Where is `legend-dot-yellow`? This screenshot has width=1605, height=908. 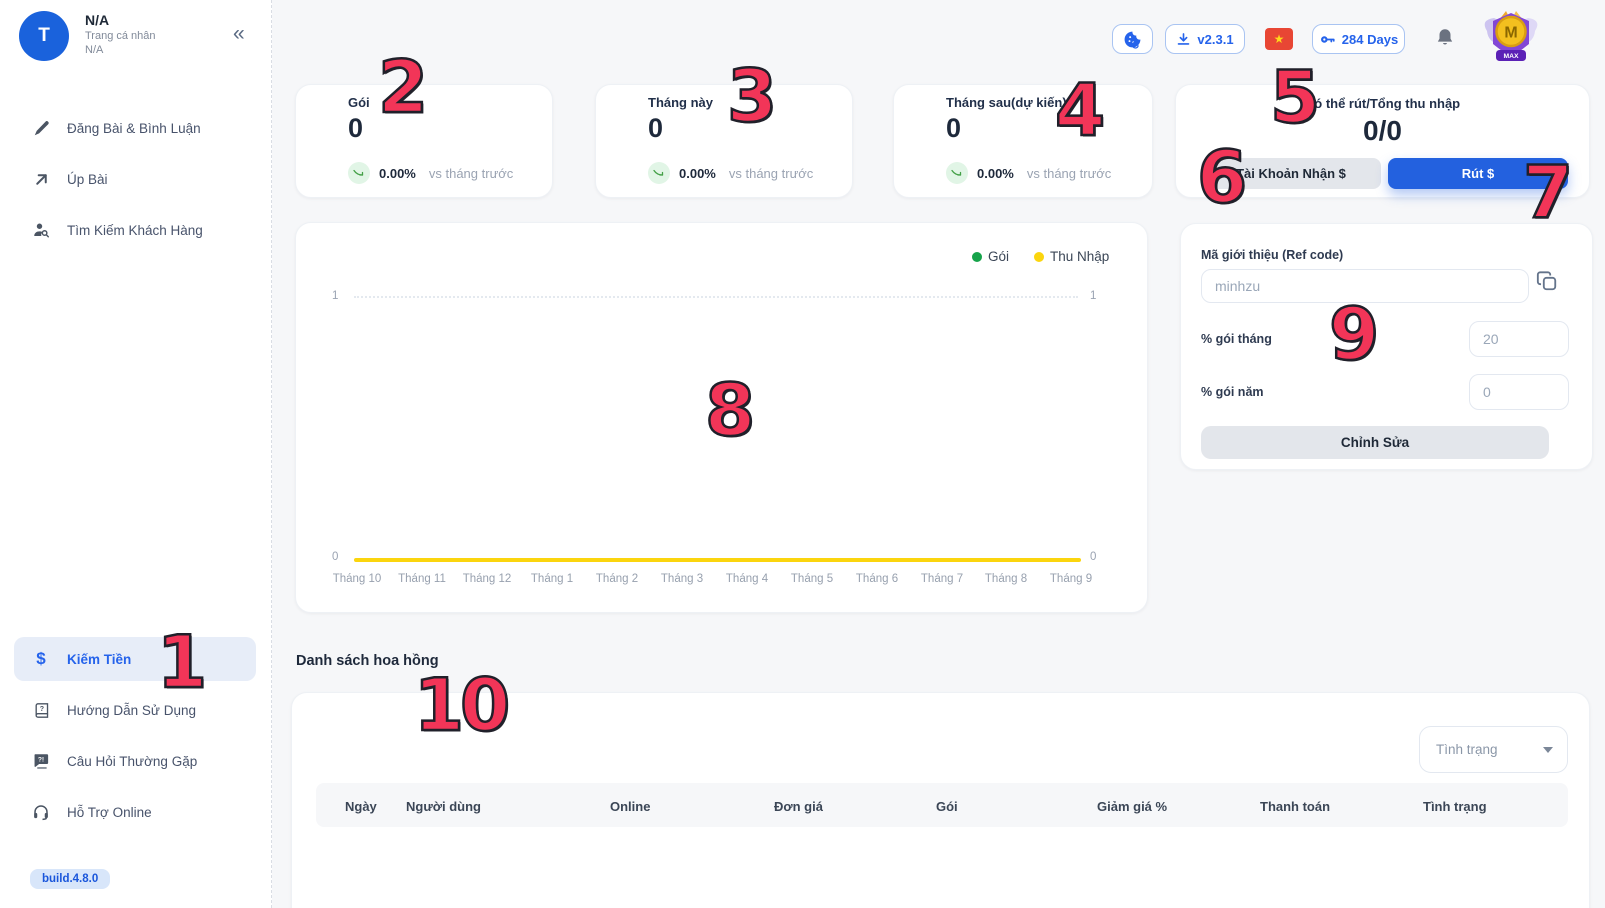 legend-dot-yellow is located at coordinates (1039, 256).